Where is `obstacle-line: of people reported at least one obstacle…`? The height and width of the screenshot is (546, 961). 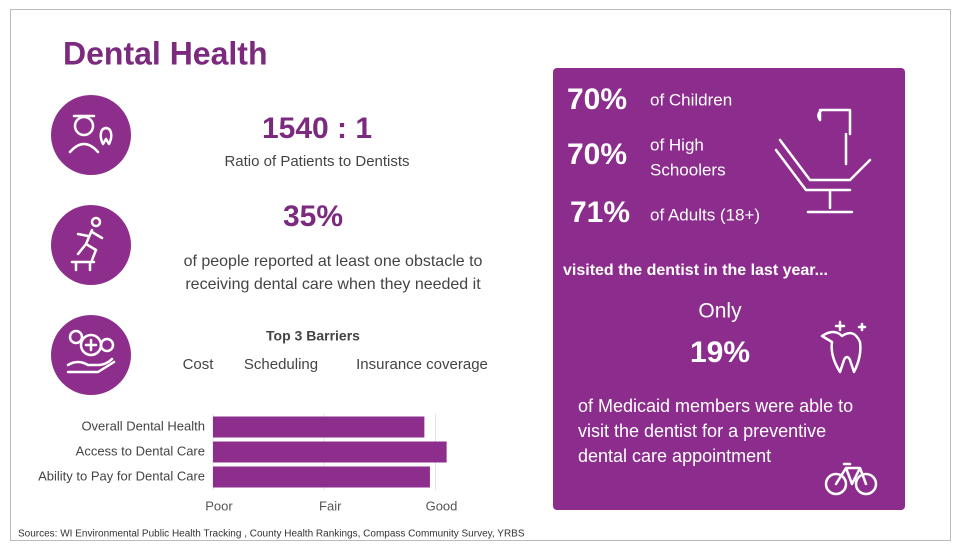
obstacle-line: of people reported at least one obstacle… is located at coordinates (333, 261).